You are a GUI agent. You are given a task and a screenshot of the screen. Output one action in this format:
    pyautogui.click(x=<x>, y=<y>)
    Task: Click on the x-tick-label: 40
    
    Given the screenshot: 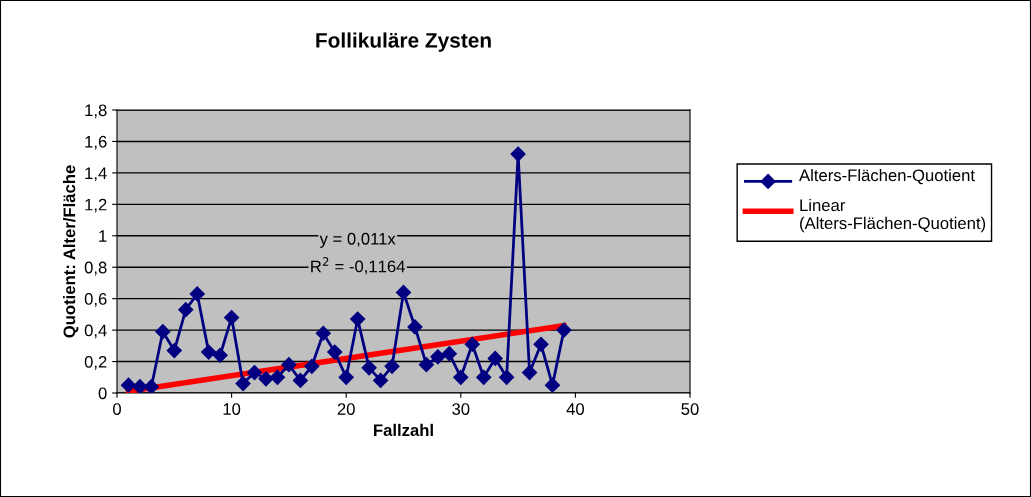 What is the action you would take?
    pyautogui.click(x=575, y=409)
    